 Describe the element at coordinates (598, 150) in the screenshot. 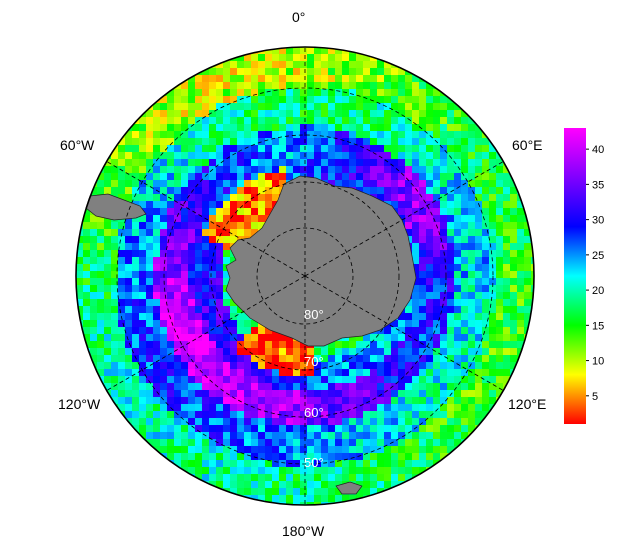

I see `colorbar-tick-label: 40` at that location.